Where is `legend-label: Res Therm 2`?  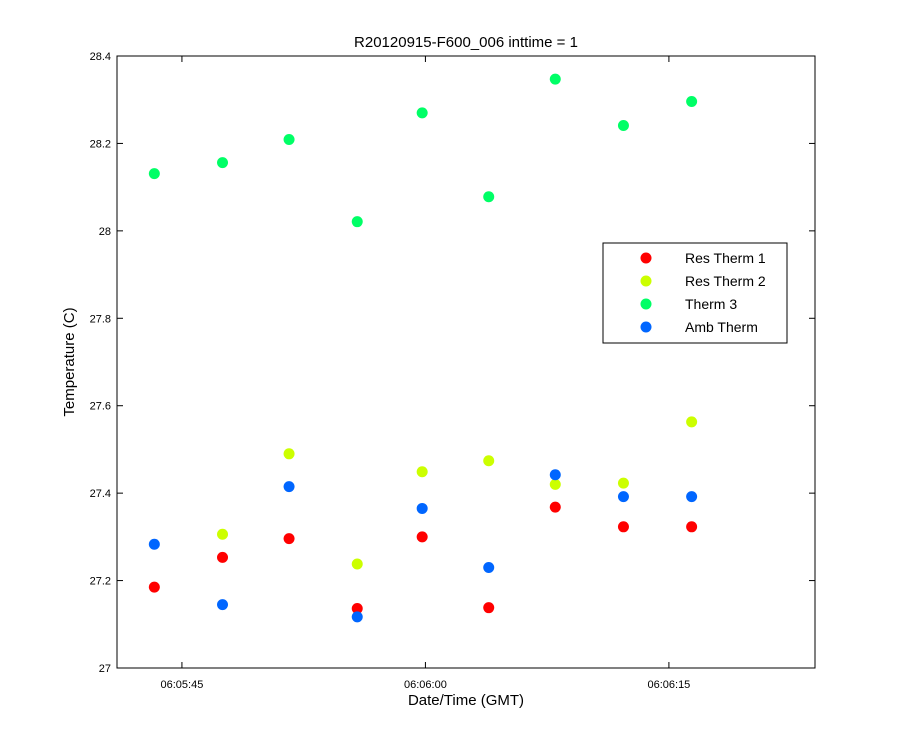 legend-label: Res Therm 2 is located at coordinates (725, 281).